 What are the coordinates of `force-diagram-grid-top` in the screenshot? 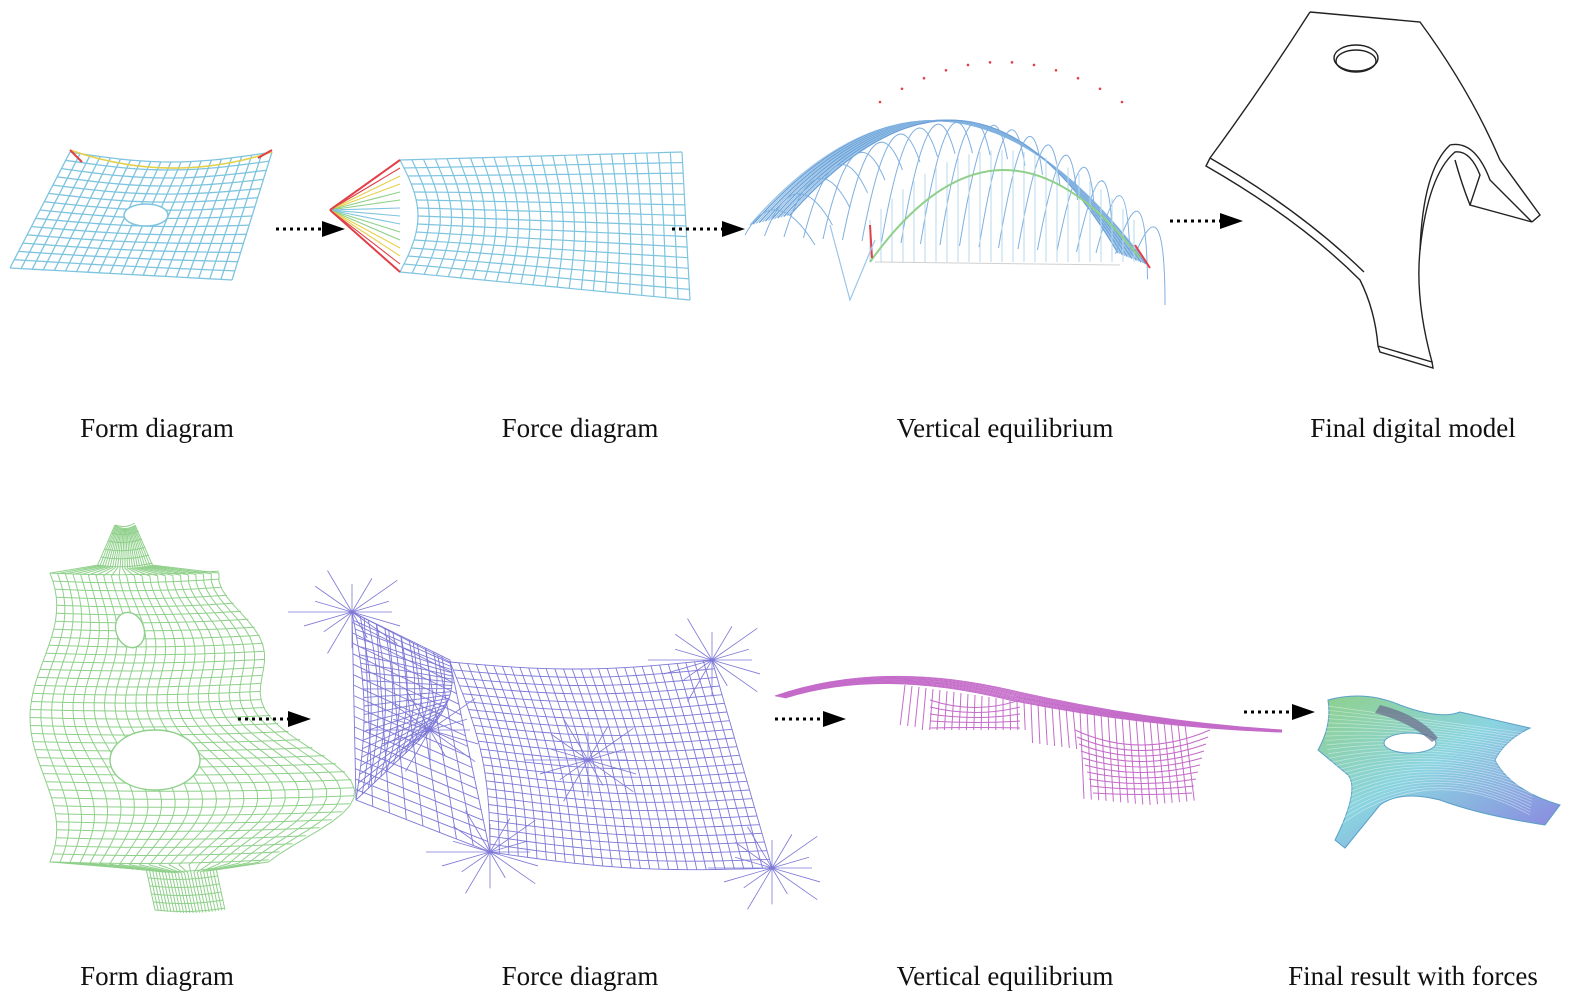 It's located at (510, 226).